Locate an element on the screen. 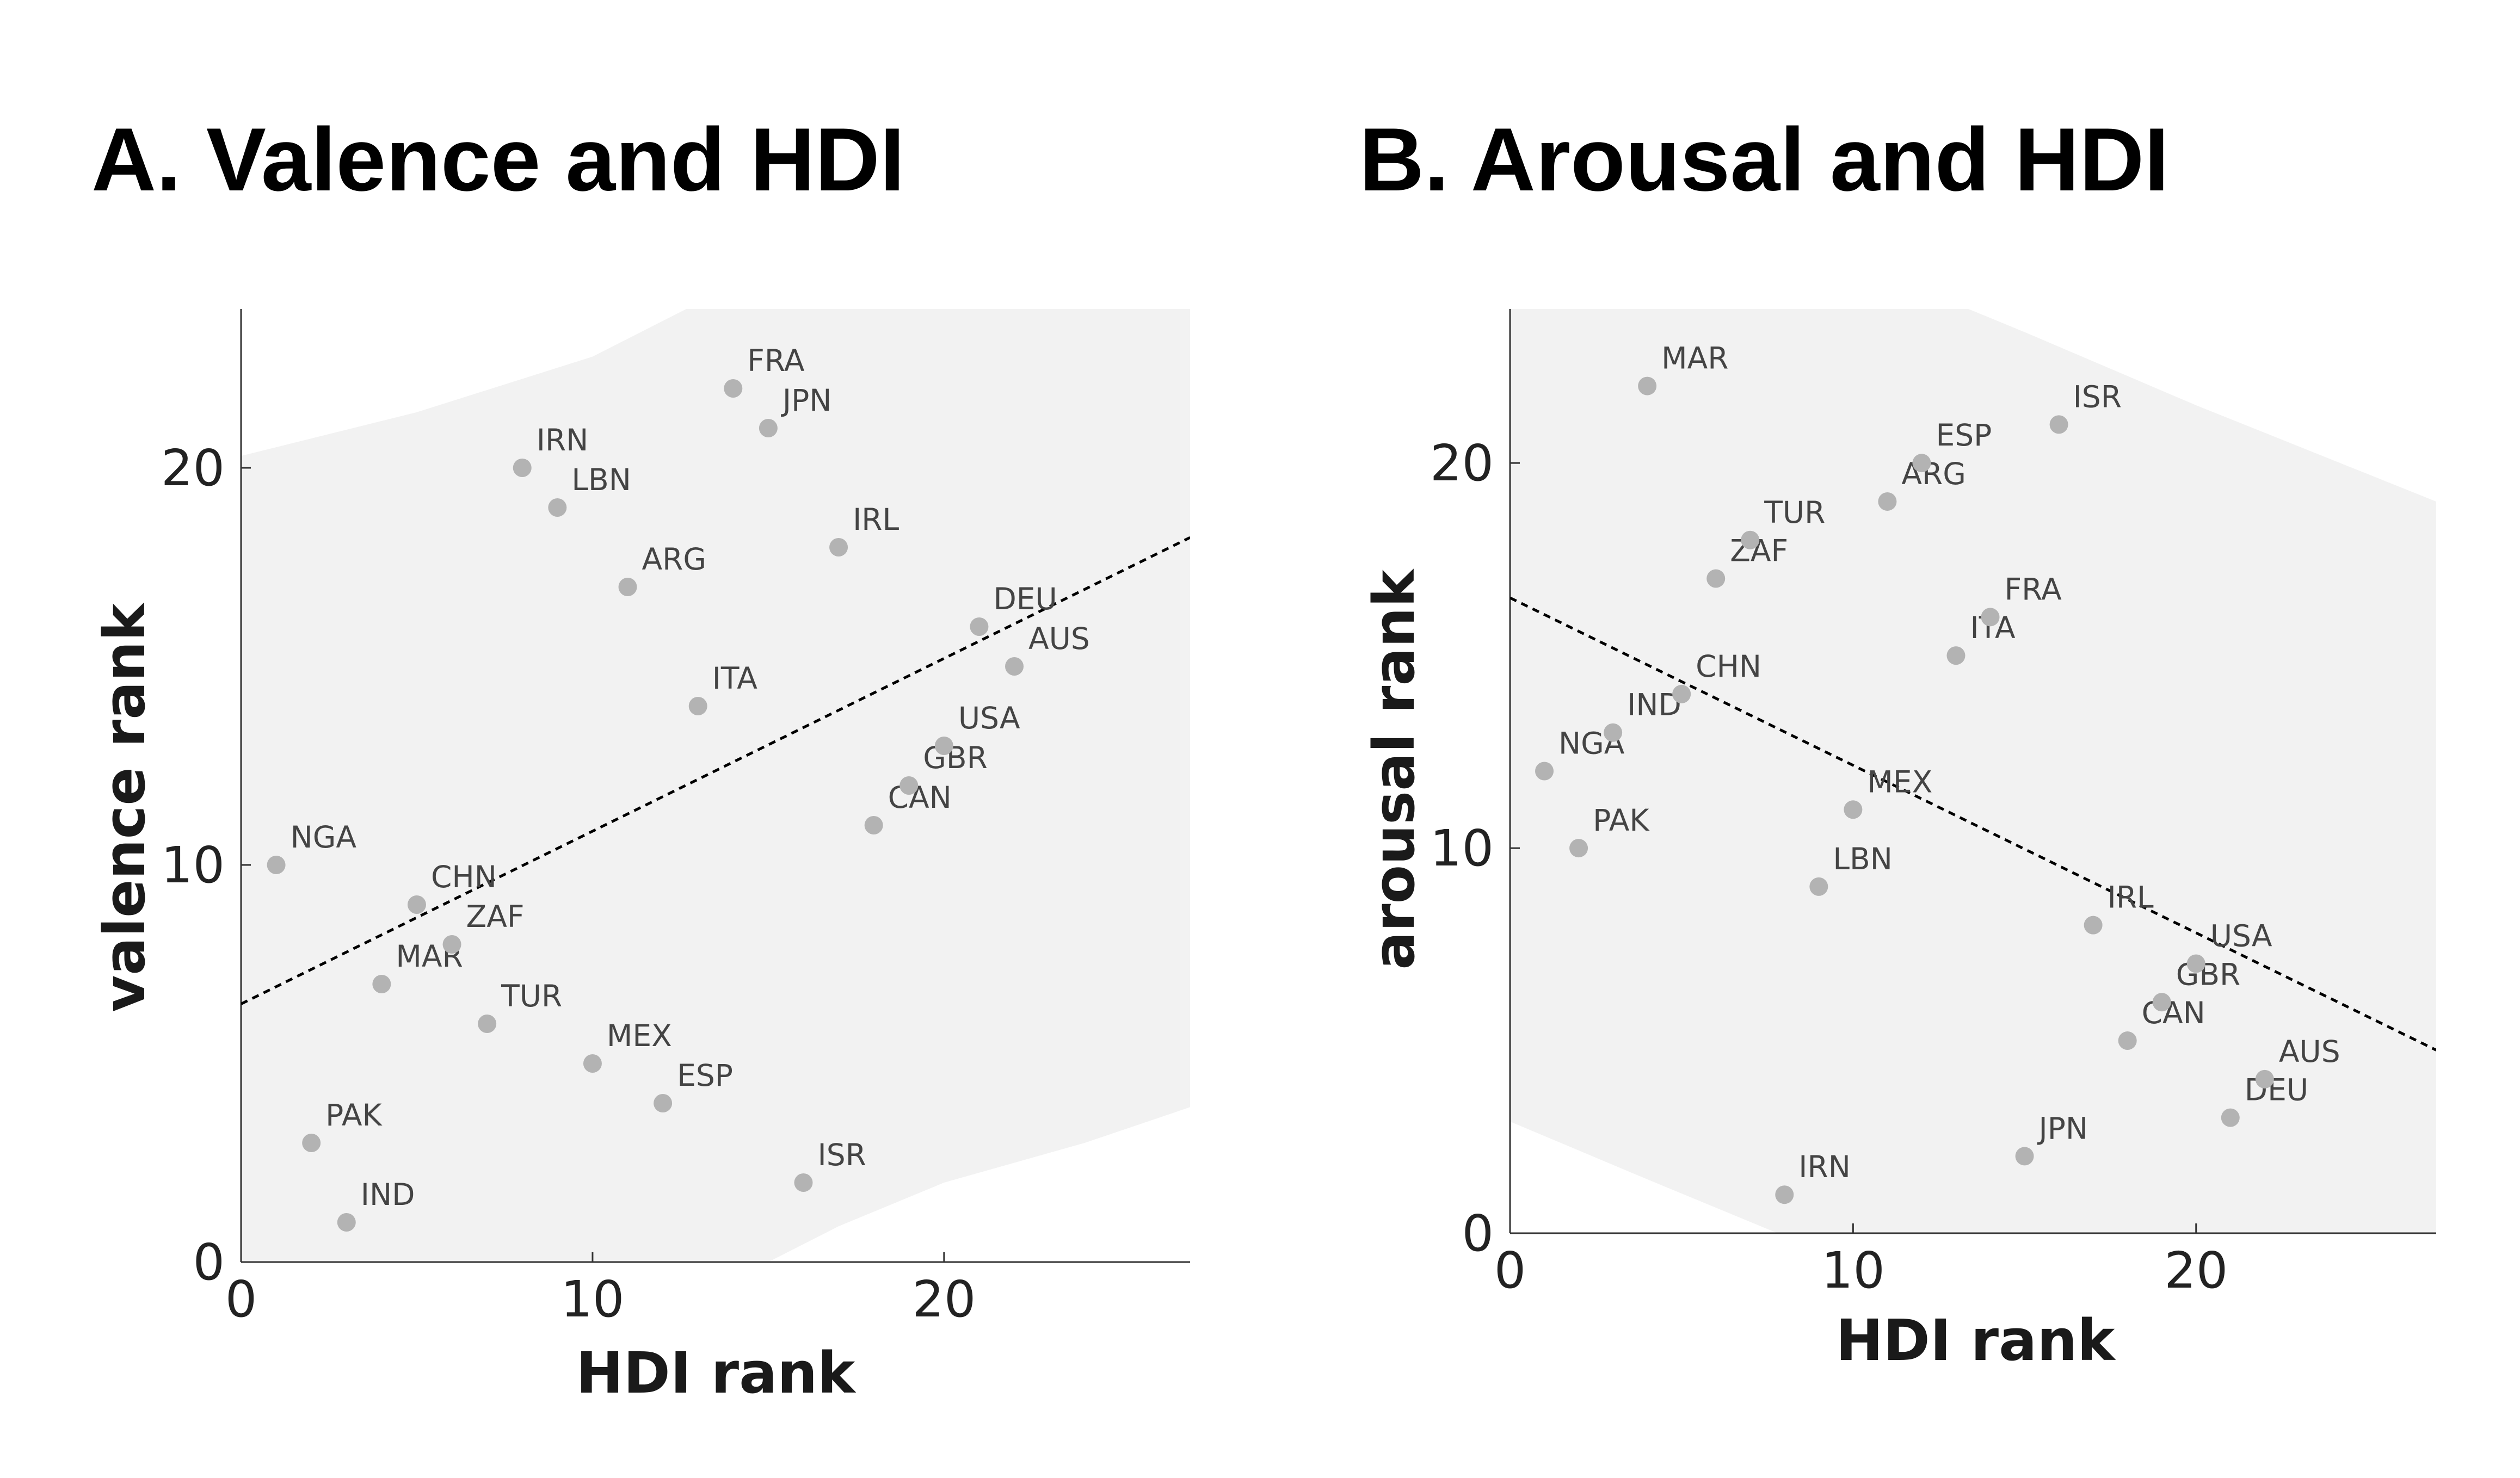 The height and width of the screenshot is (1478, 2520). x-tick-label: 10 is located at coordinates (592, 1299).